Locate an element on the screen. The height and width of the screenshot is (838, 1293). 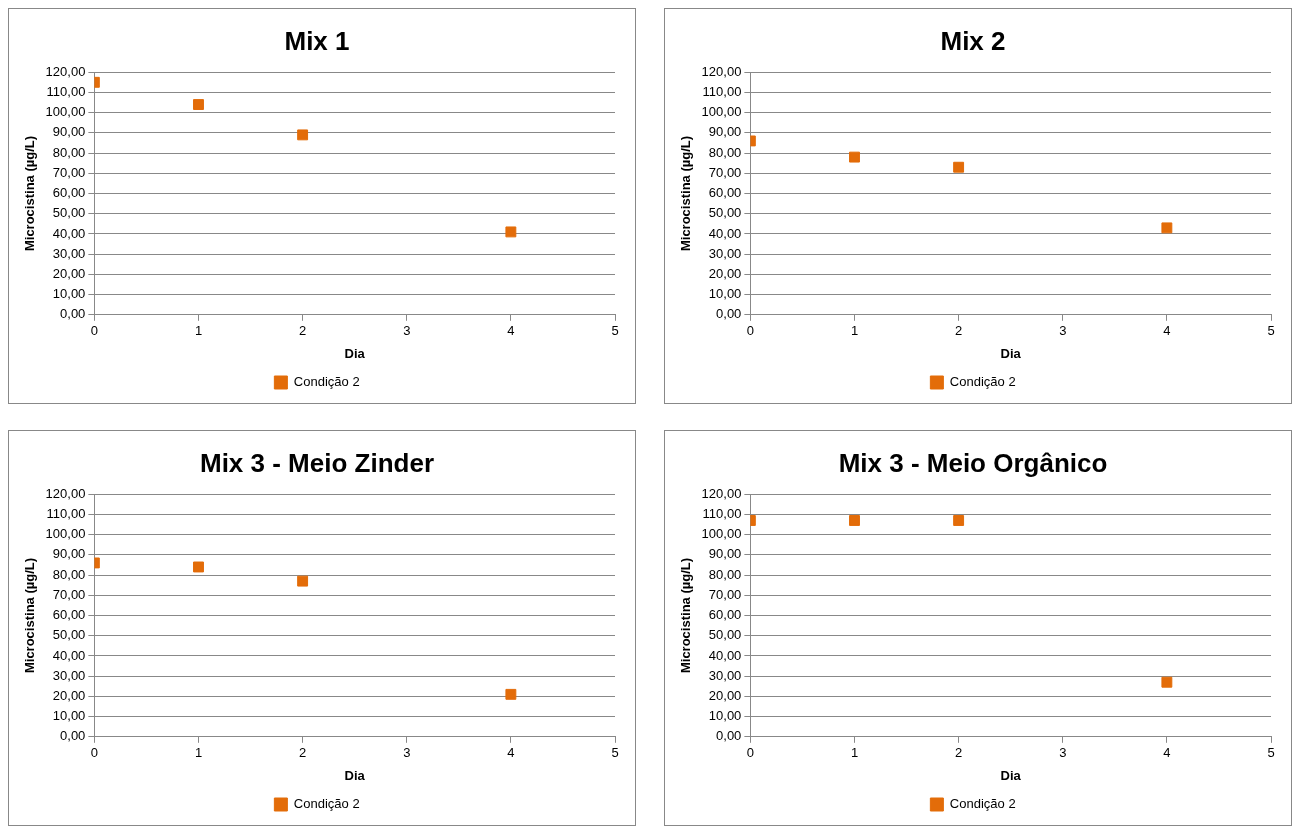
chart-title: Mix 3 - Meio Orgânico is located at coordinates (973, 462).